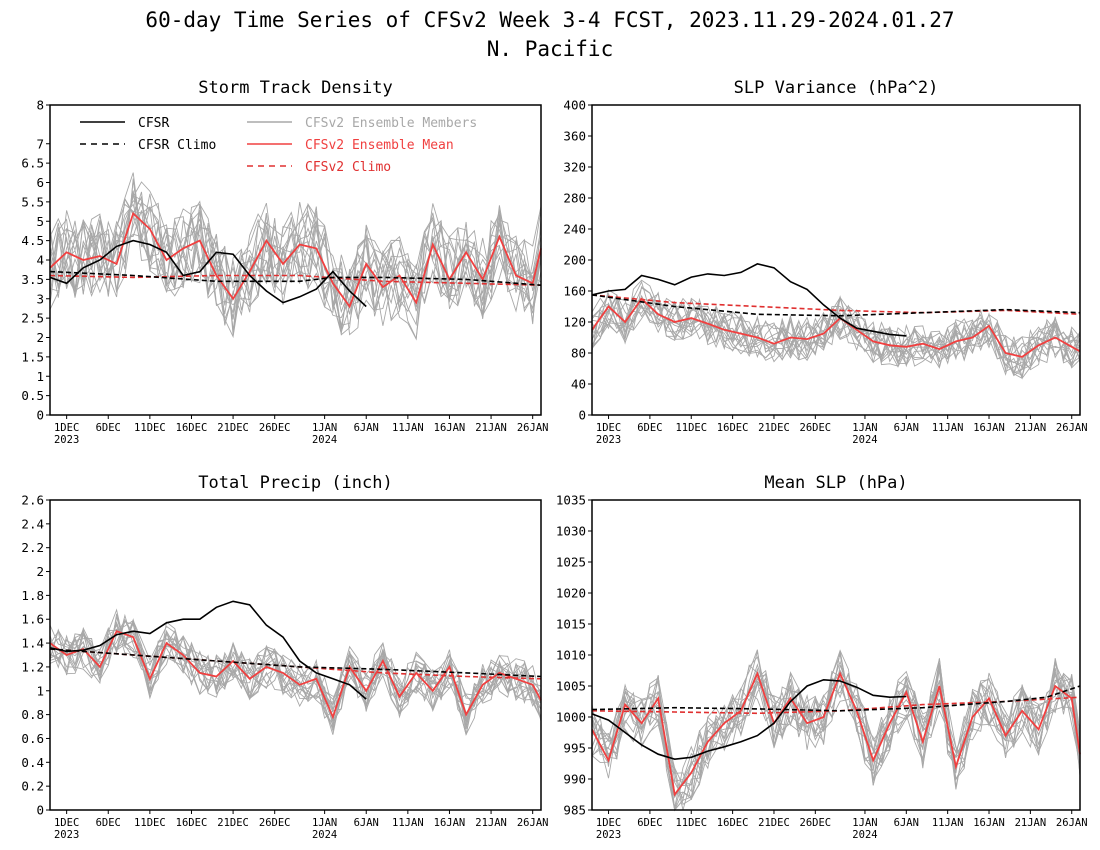  What do you see at coordinates (32, 523) in the screenshot?
I see `y-tick-label: 2.4` at bounding box center [32, 523].